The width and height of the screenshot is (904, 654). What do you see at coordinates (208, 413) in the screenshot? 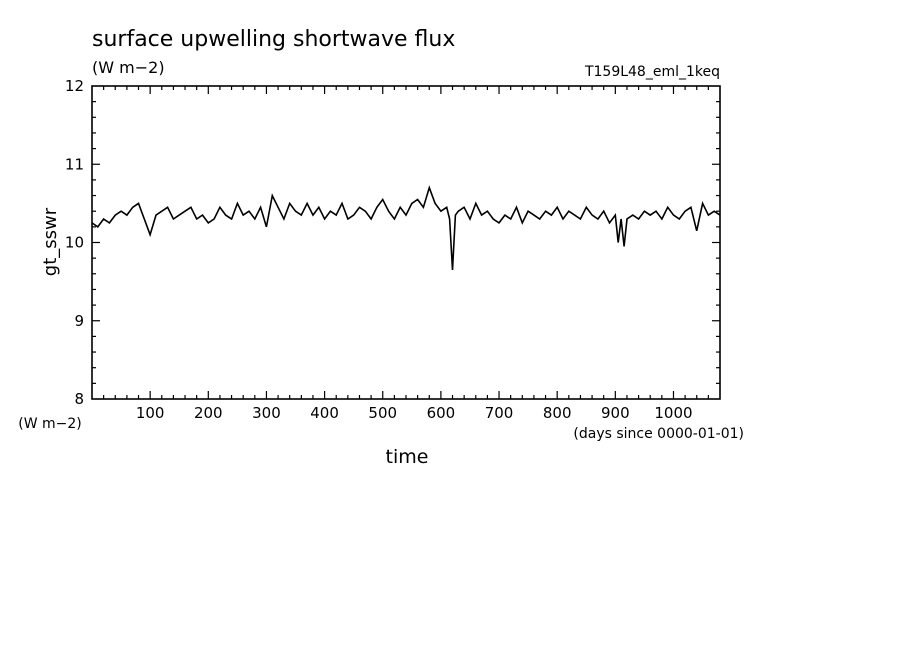
I see `x-tick-label: 200` at bounding box center [208, 413].